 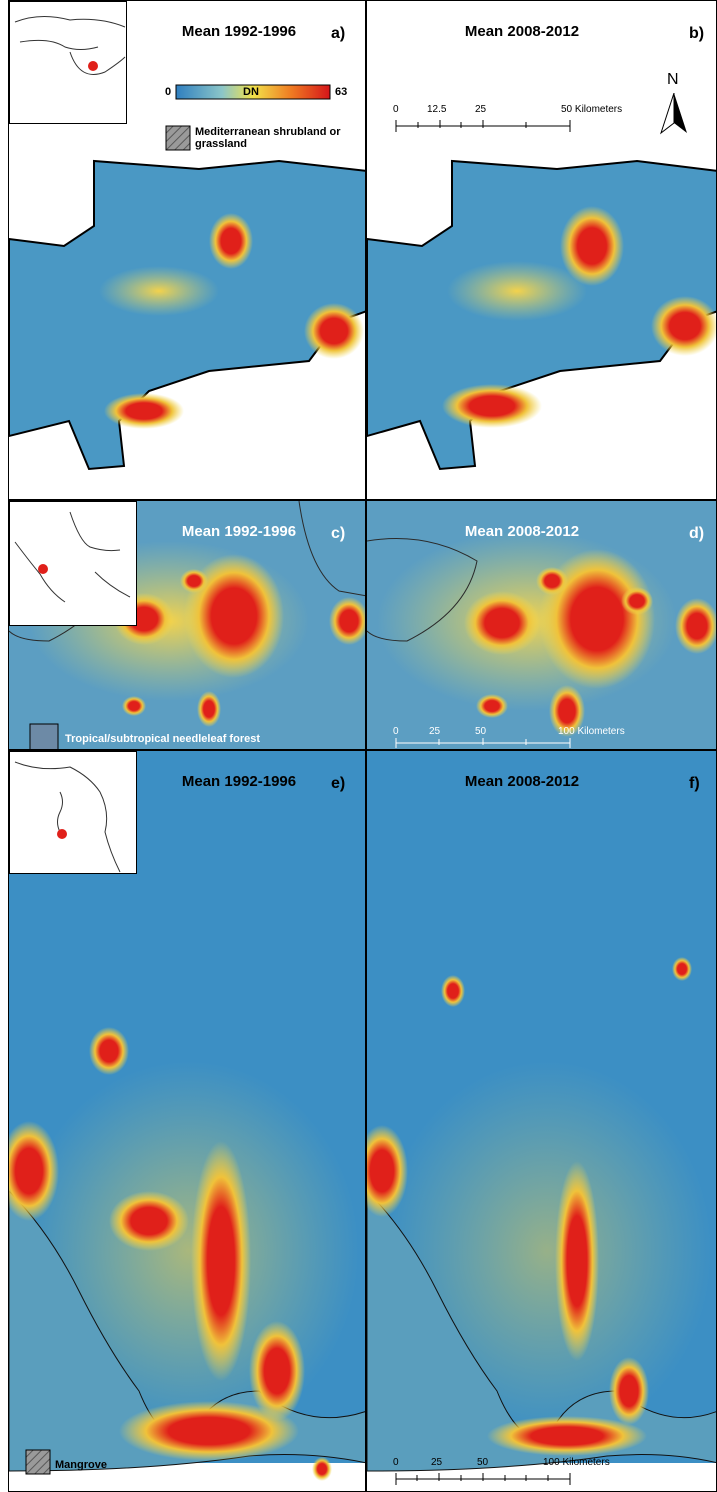 I want to click on shrubland-legend-swatch, so click(x=178, y=138).